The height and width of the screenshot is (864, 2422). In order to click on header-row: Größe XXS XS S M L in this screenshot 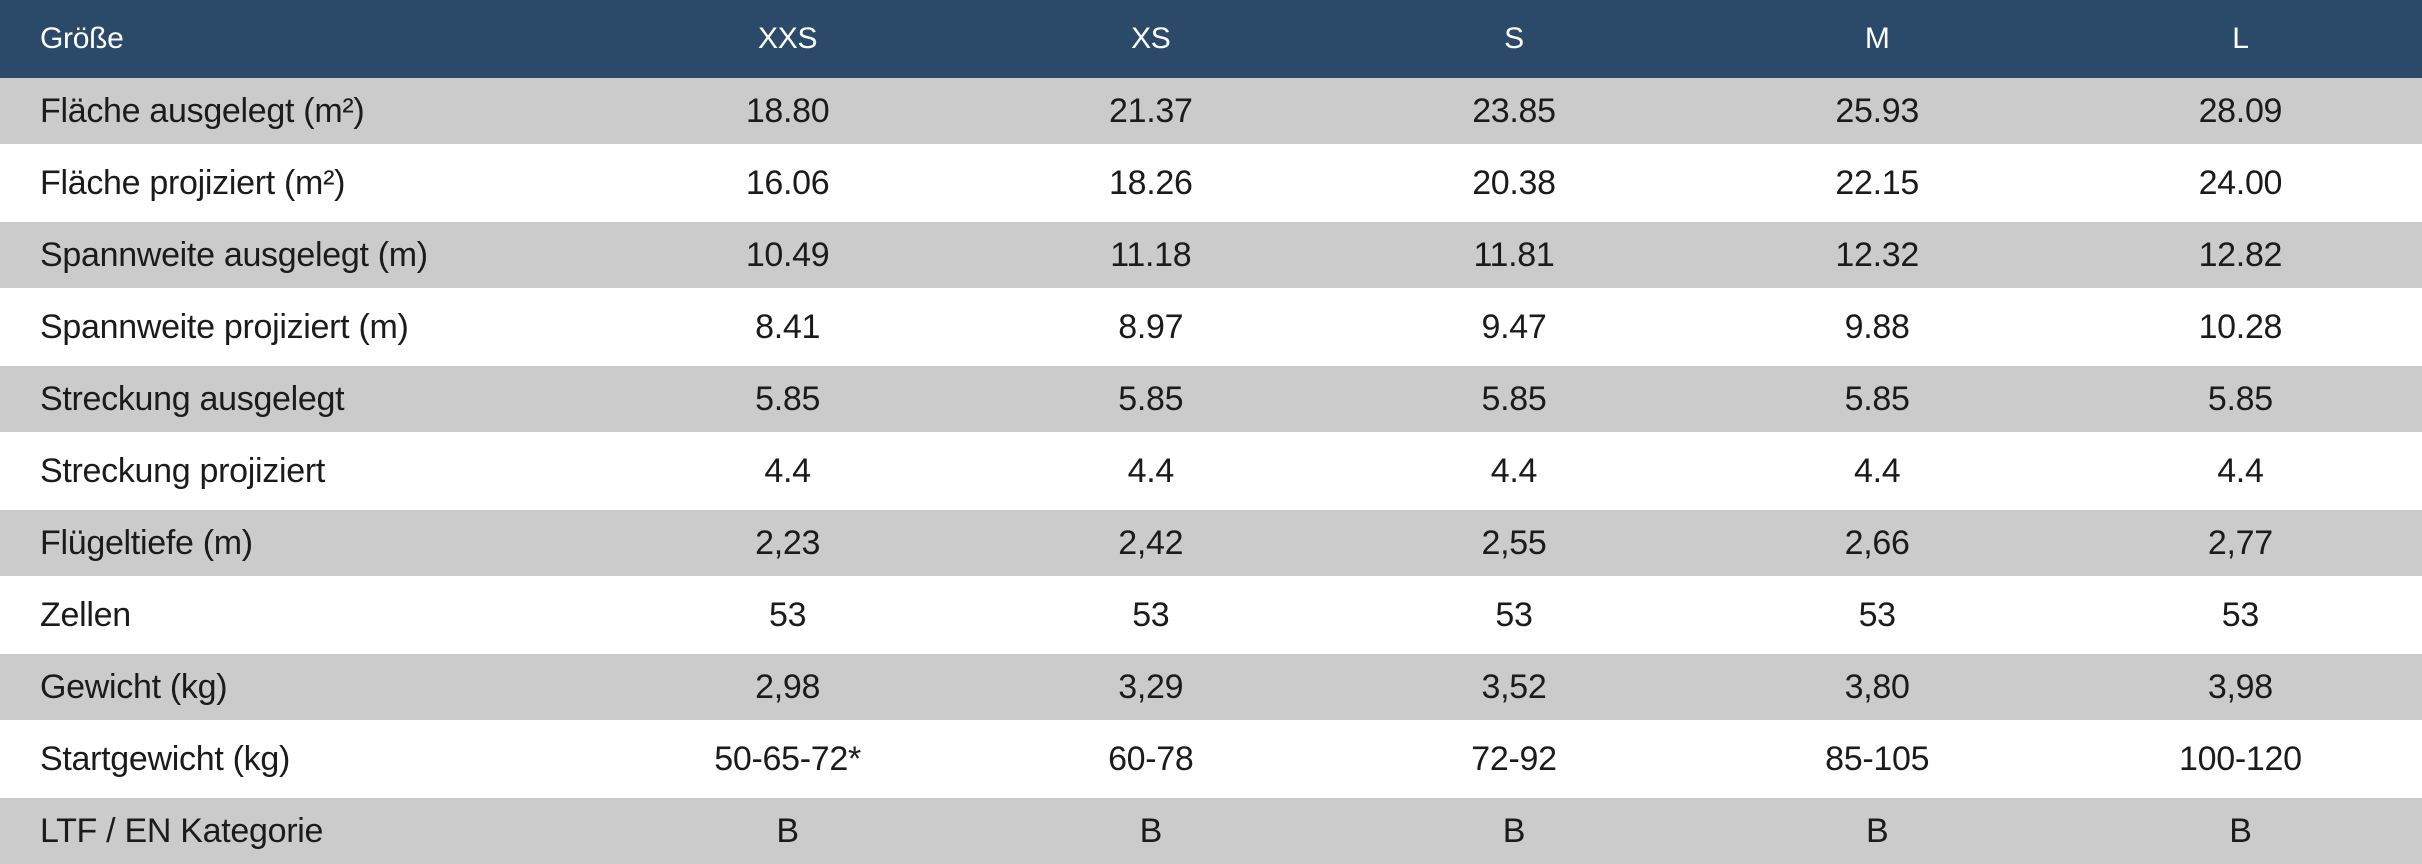, I will do `click(1211, 39)`.